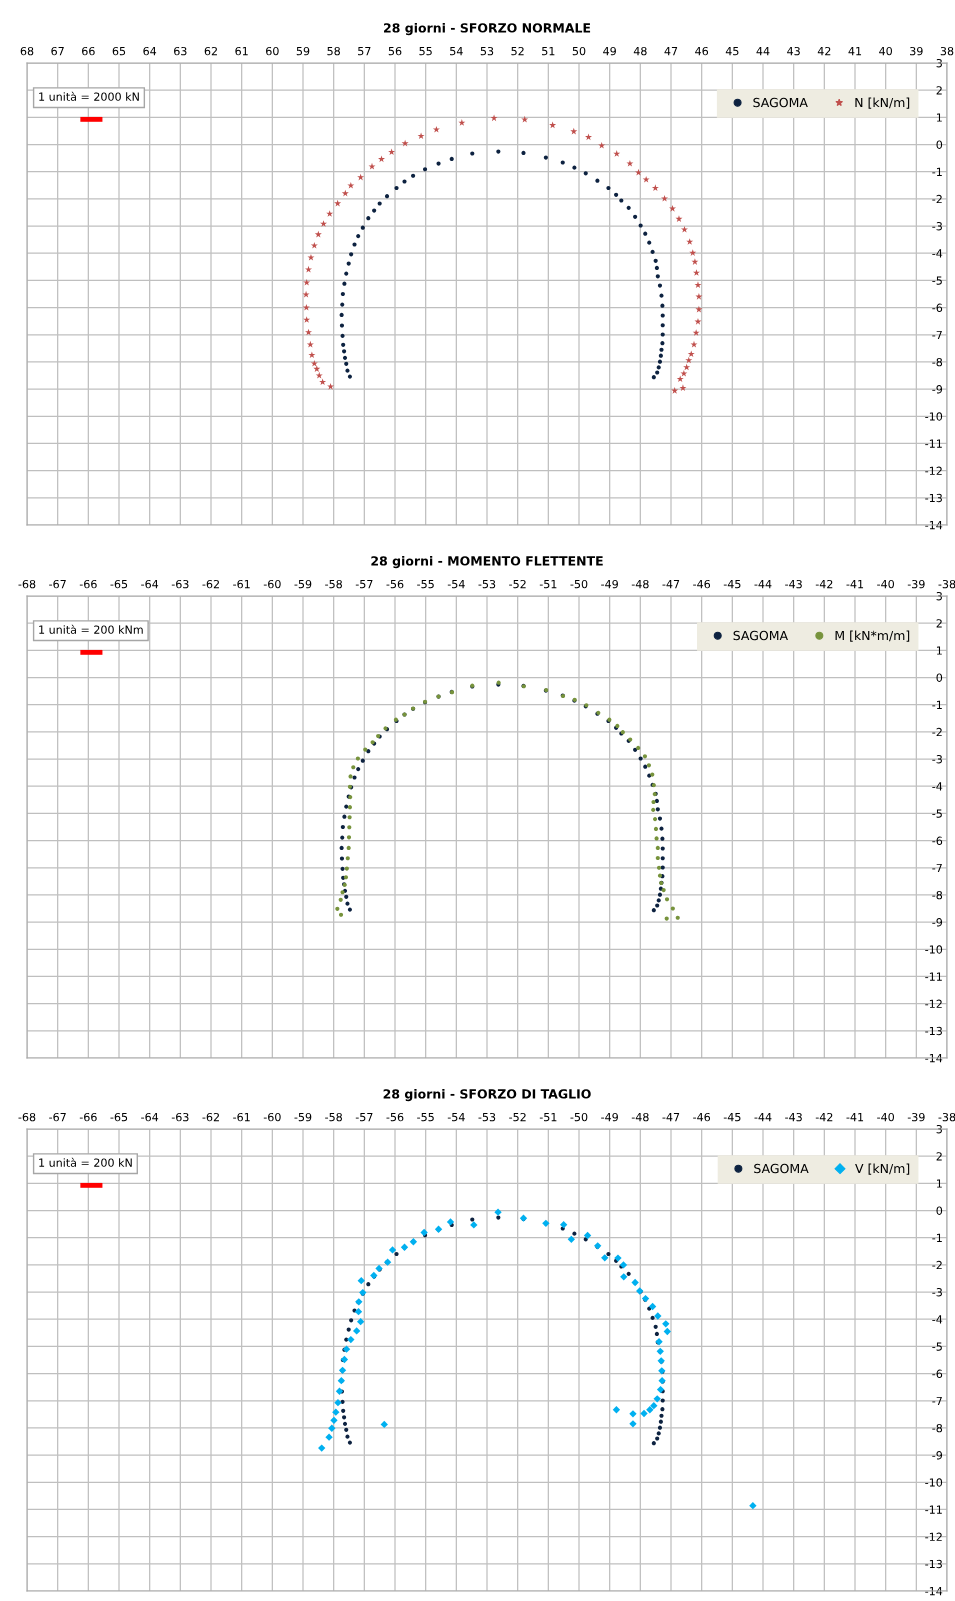  I want to click on x-tick-label: 57, so click(364, 51).